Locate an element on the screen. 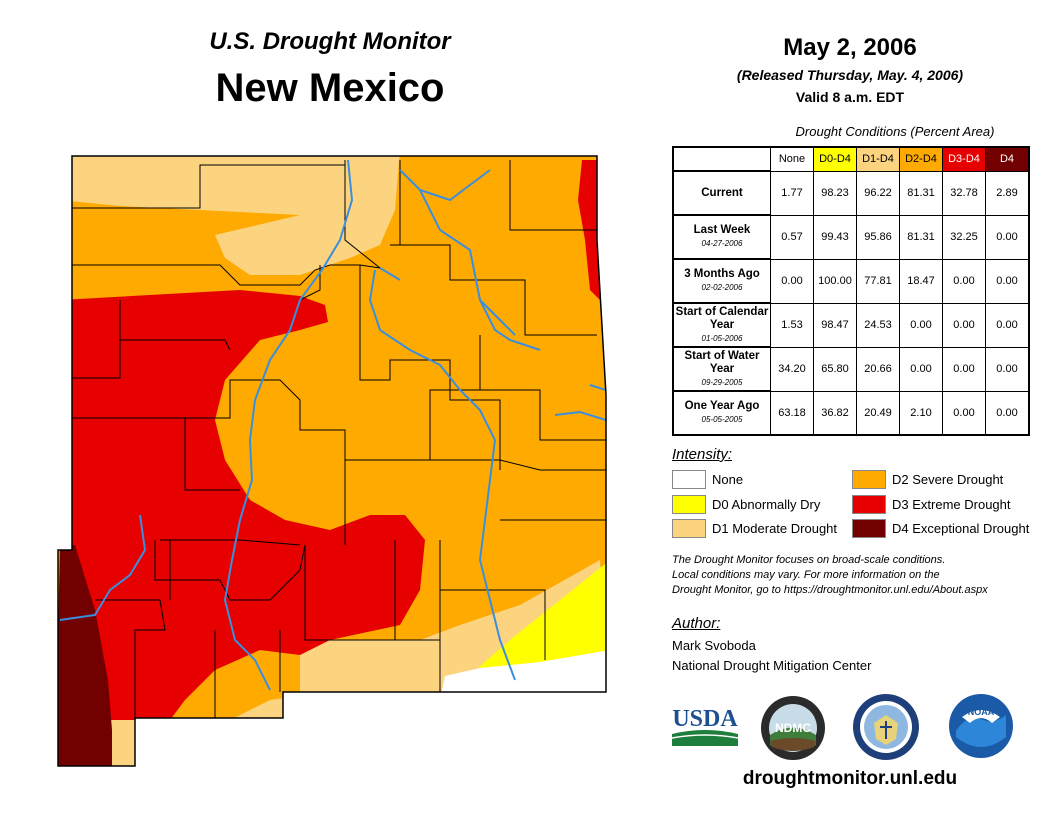  d1-north-central is located at coordinates (307, 215).